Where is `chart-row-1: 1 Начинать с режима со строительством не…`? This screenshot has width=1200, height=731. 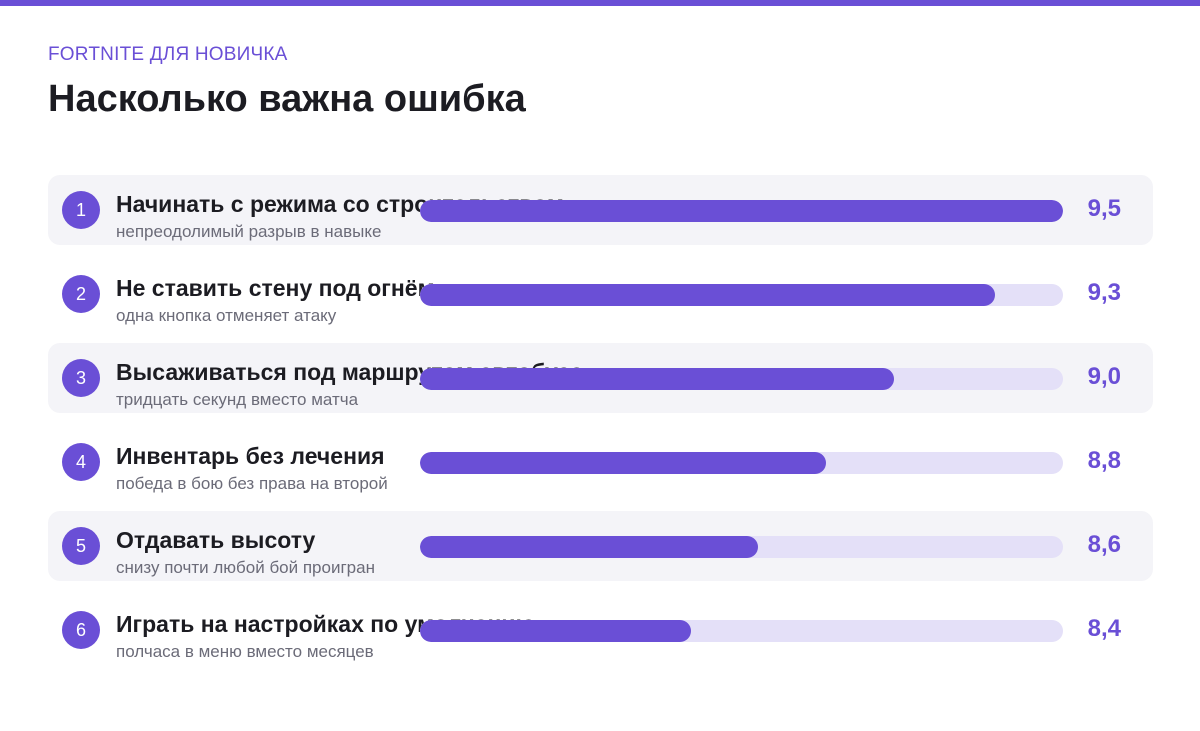 chart-row-1: 1 Начинать с режима со строительством не… is located at coordinates (600, 210).